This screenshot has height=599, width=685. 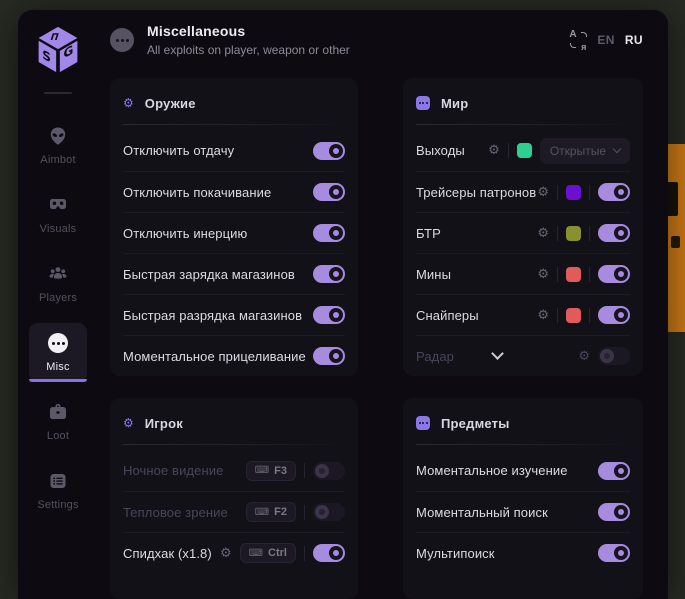 I want to click on gear-icon: ⚙, so click(x=128, y=423).